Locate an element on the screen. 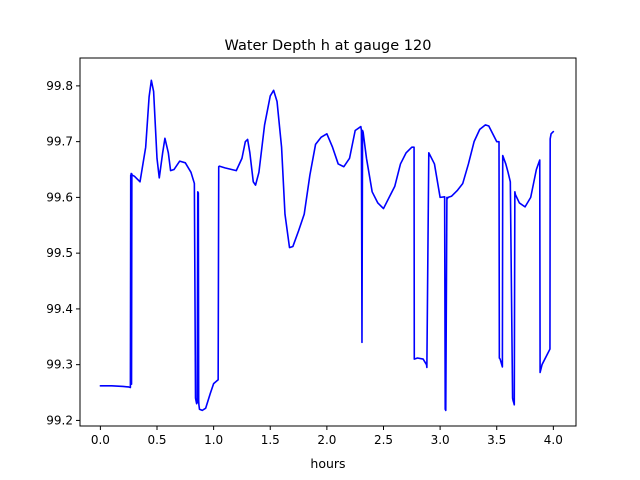 Image resolution: width=640 pixels, height=480 pixels. y-tick-label: 99.6 is located at coordinates (59, 197).